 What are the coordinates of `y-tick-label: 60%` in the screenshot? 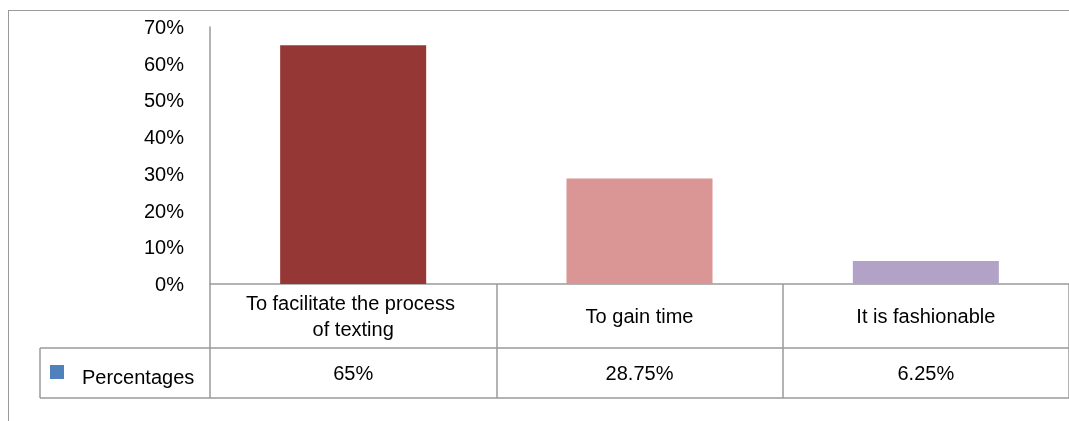 It's located at (164, 63).